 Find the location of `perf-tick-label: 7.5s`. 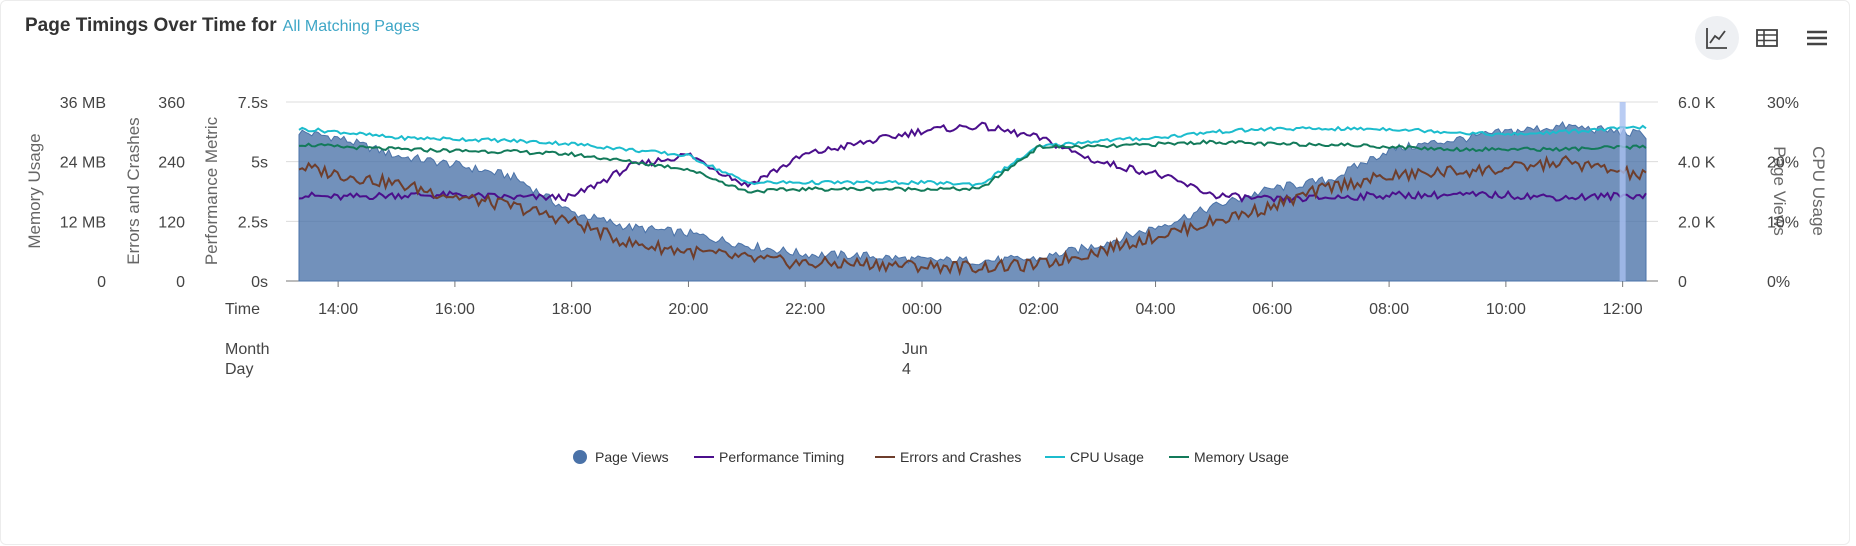

perf-tick-label: 7.5s is located at coordinates (253, 103).